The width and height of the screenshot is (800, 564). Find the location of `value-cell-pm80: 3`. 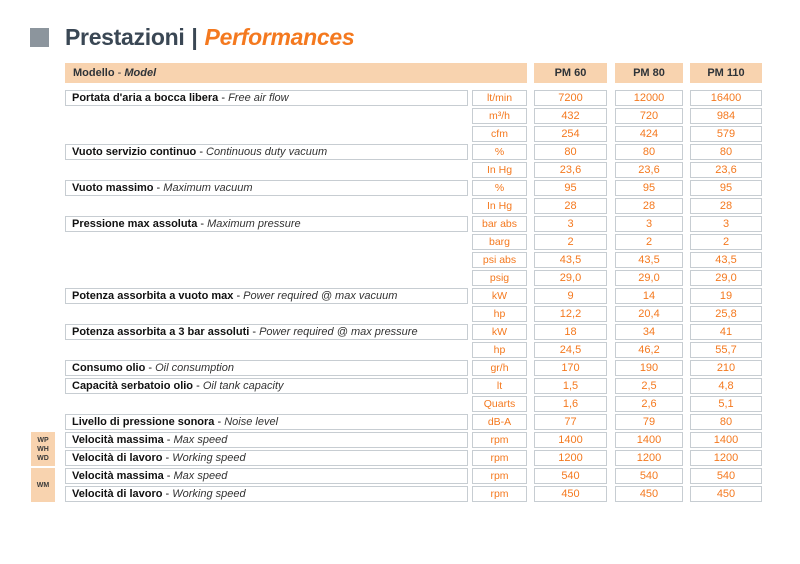

value-cell-pm80: 3 is located at coordinates (649, 224).